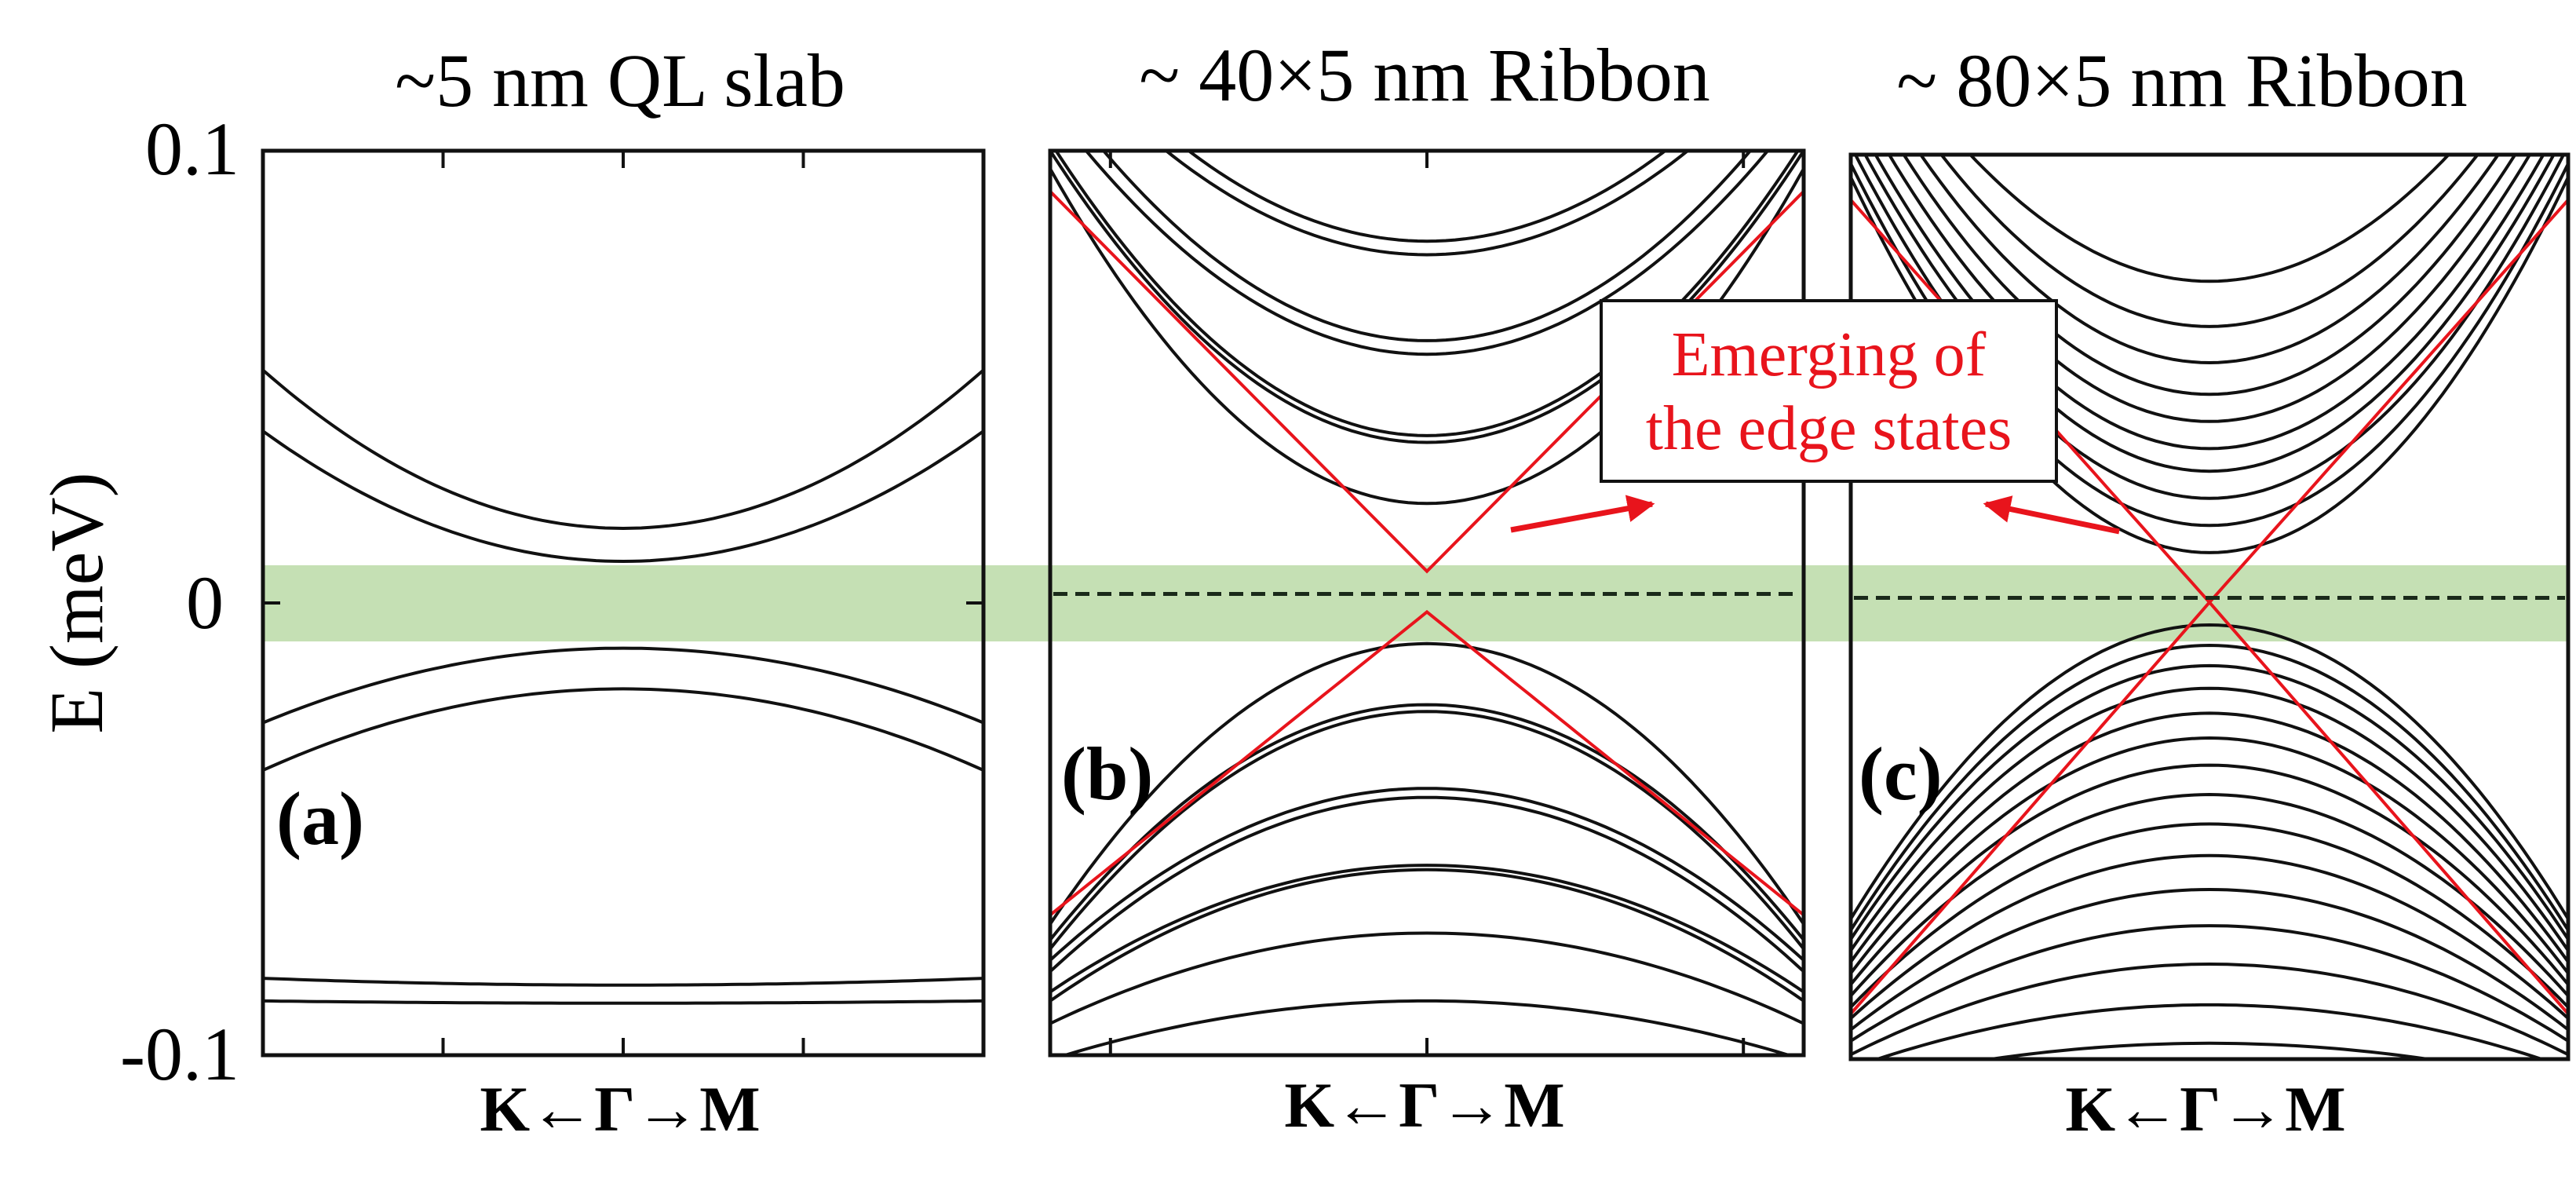 The width and height of the screenshot is (2576, 1191). Describe the element at coordinates (1829, 391) in the screenshot. I see `annotation-box` at that location.